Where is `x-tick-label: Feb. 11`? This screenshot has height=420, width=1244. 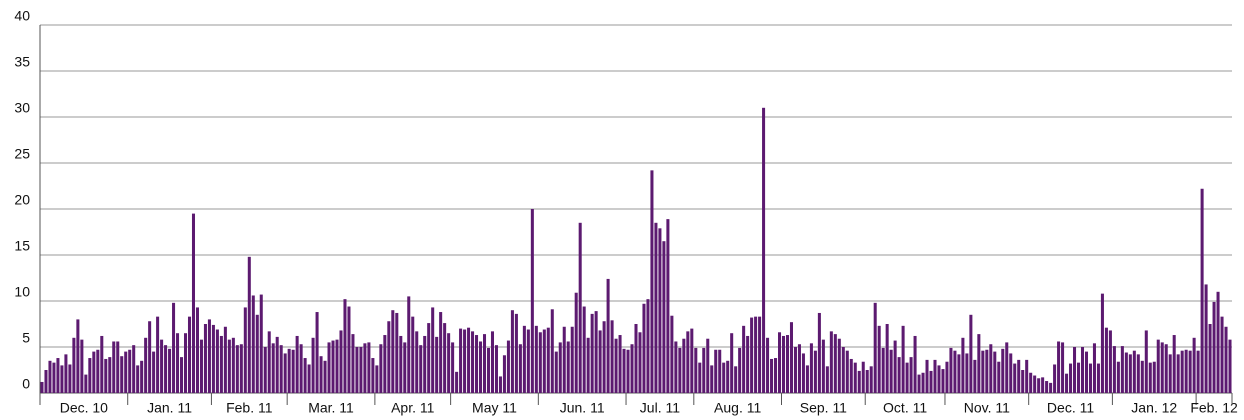
x-tick-label: Feb. 11 is located at coordinates (249, 408).